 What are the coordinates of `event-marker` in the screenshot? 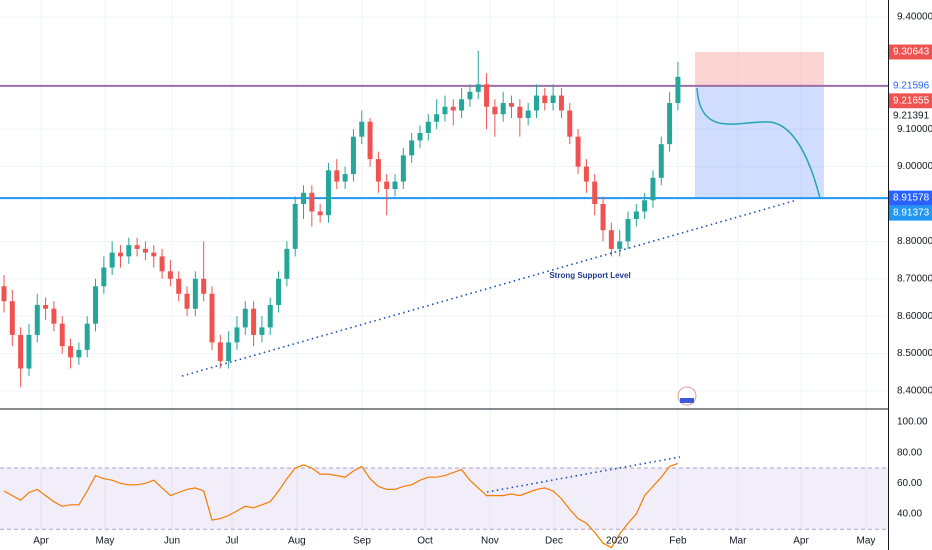 It's located at (687, 396).